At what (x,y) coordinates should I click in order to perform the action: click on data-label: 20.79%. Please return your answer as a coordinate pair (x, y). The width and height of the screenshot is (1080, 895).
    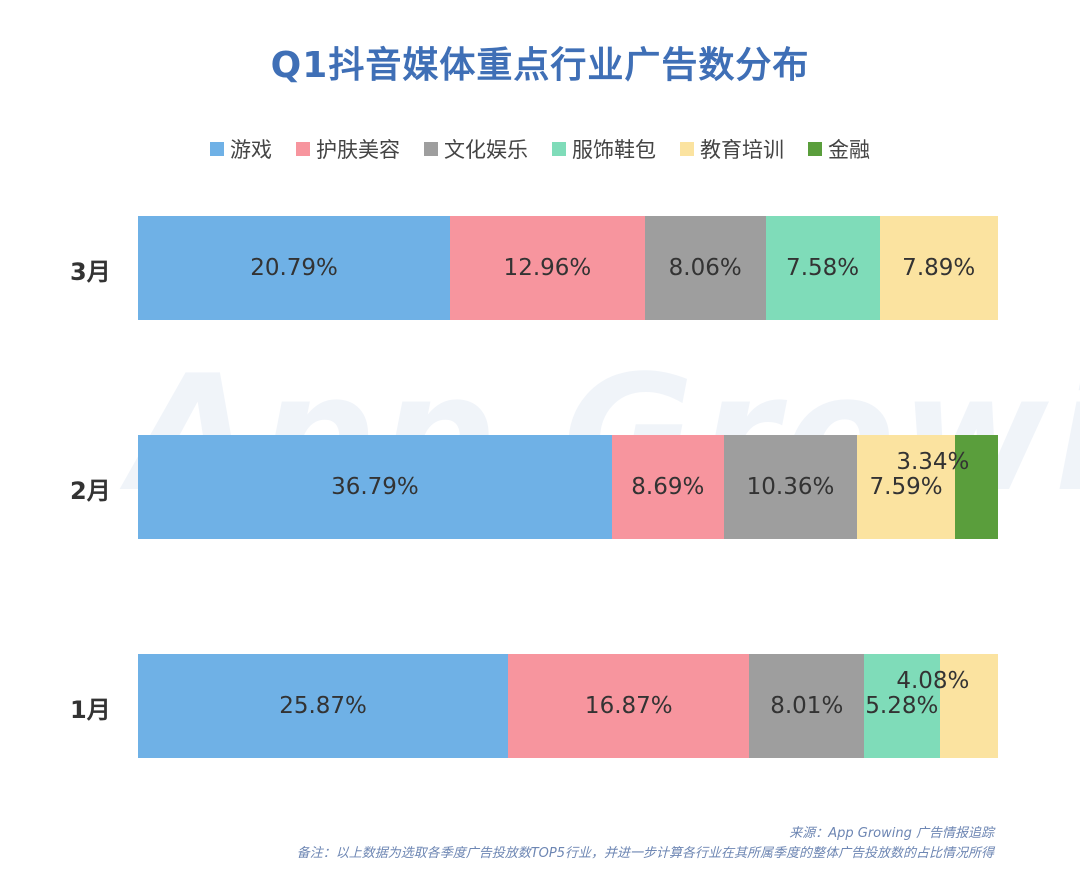
    Looking at the image, I should click on (294, 268).